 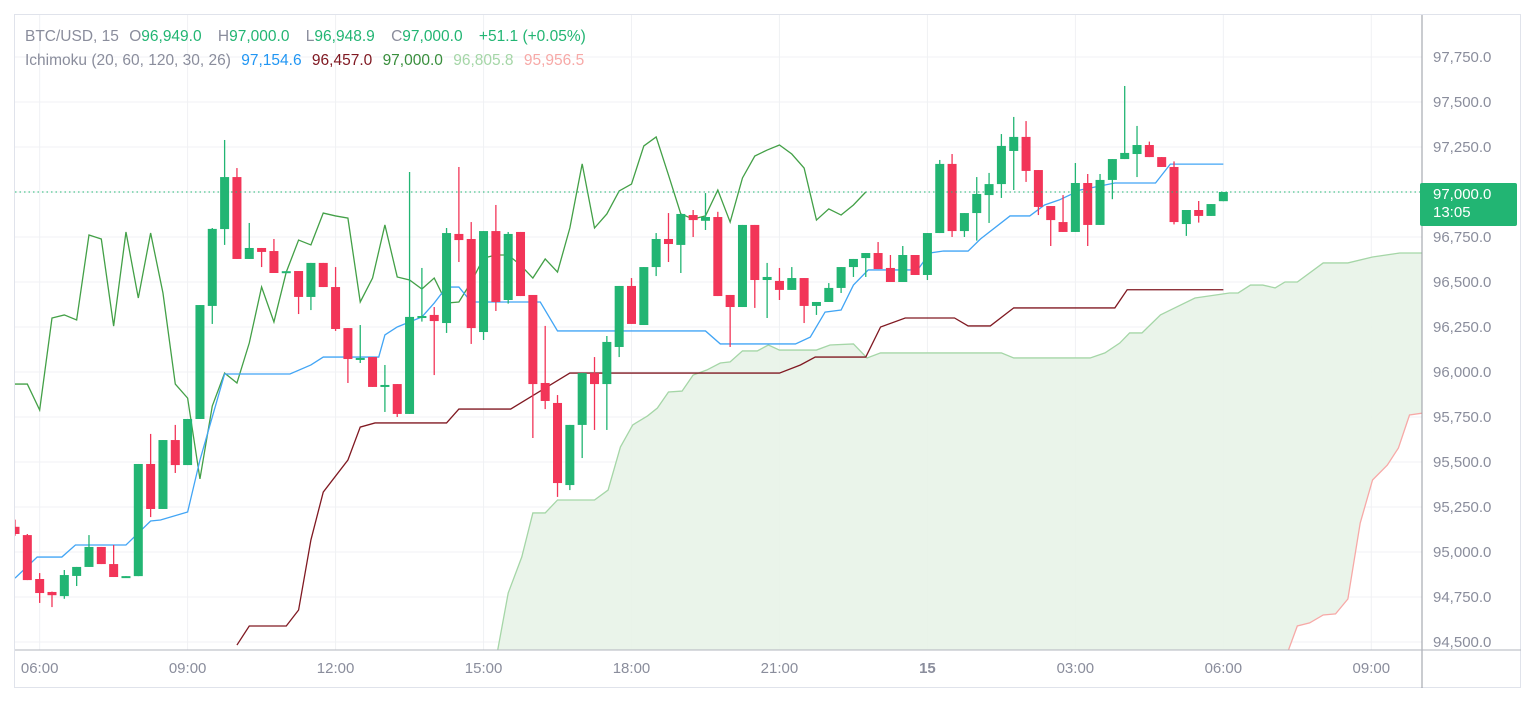 What do you see at coordinates (1354, 531) in the screenshot?
I see `leading-span-b-line` at bounding box center [1354, 531].